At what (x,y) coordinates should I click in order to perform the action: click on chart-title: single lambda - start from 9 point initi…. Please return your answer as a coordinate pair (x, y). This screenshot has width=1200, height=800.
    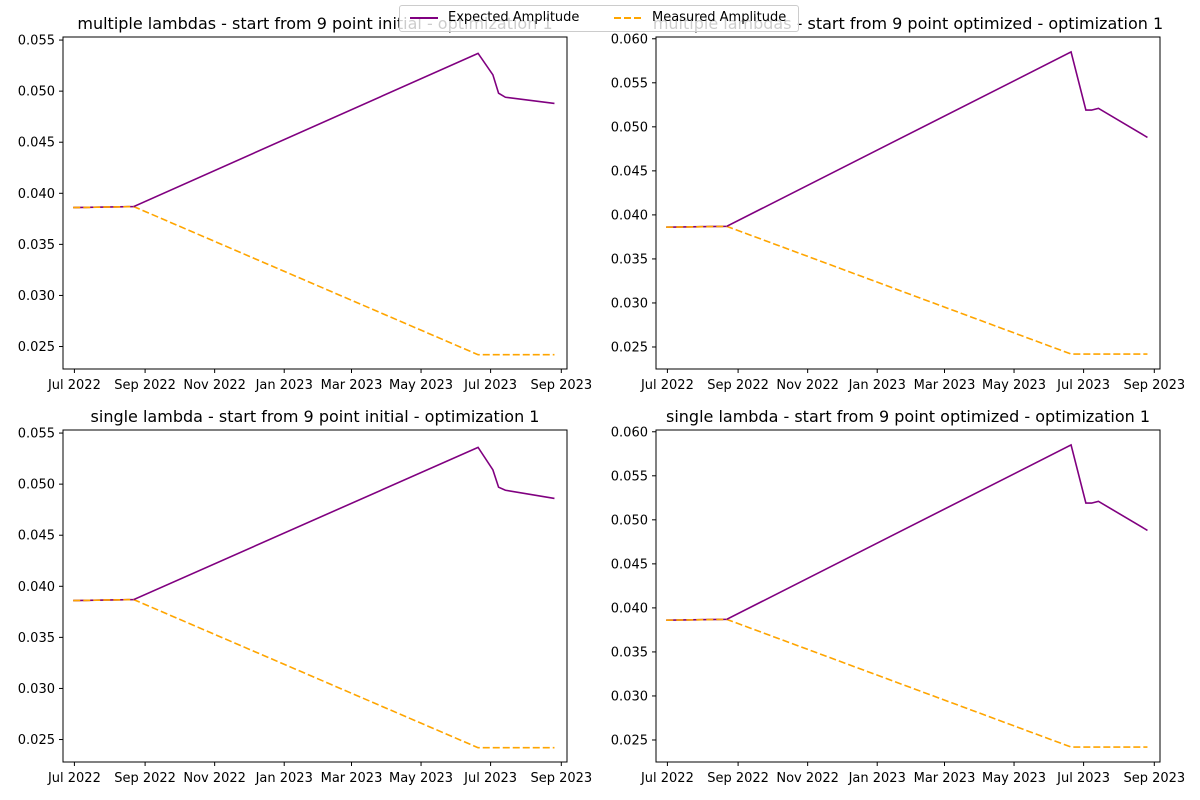
    Looking at the image, I should click on (315, 416).